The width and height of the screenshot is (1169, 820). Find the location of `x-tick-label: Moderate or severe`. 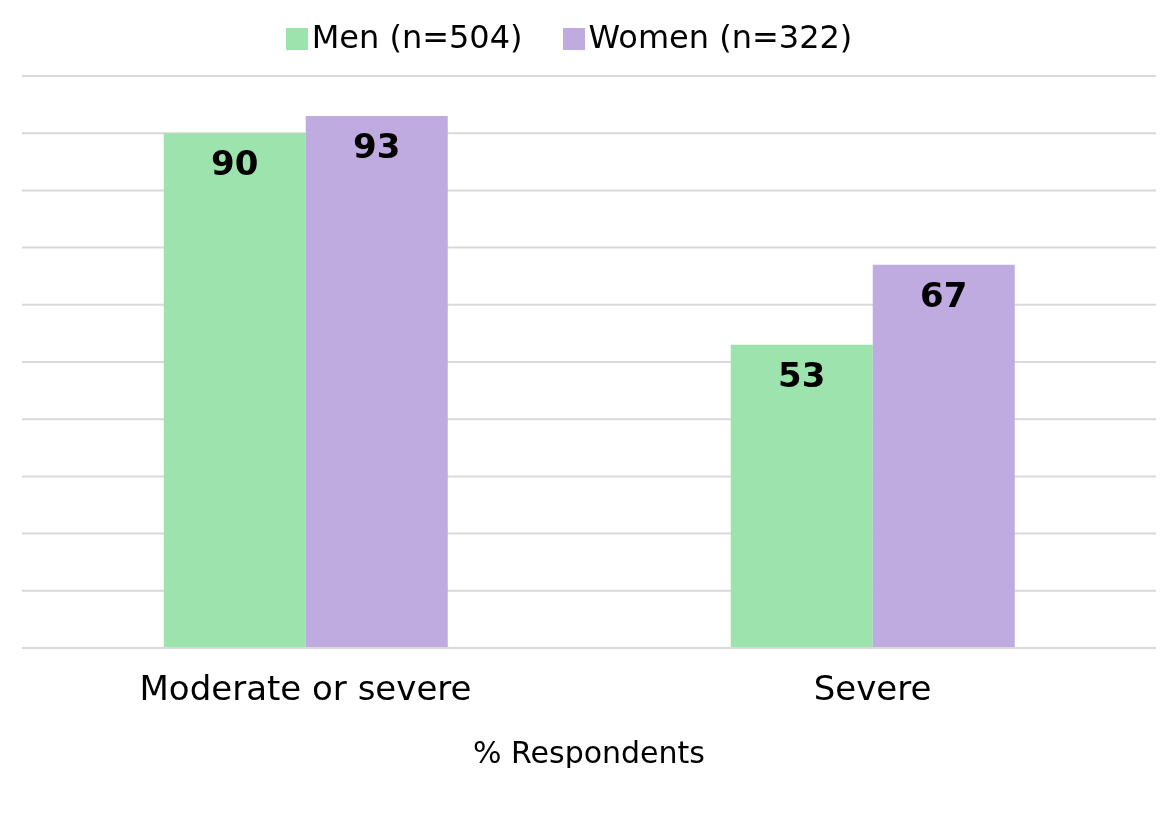

x-tick-label: Moderate or severe is located at coordinates (305, 688).